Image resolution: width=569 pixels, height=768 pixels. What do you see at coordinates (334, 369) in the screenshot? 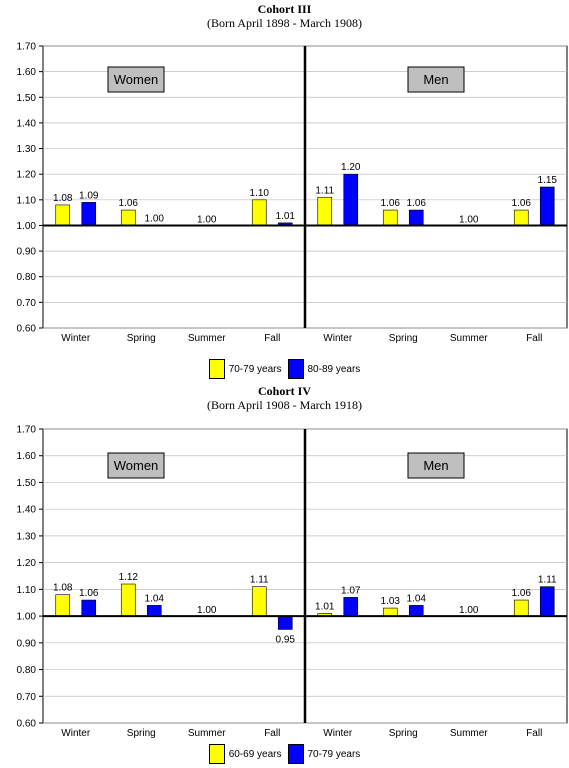
I see `legend-label: 80-89 years` at bounding box center [334, 369].